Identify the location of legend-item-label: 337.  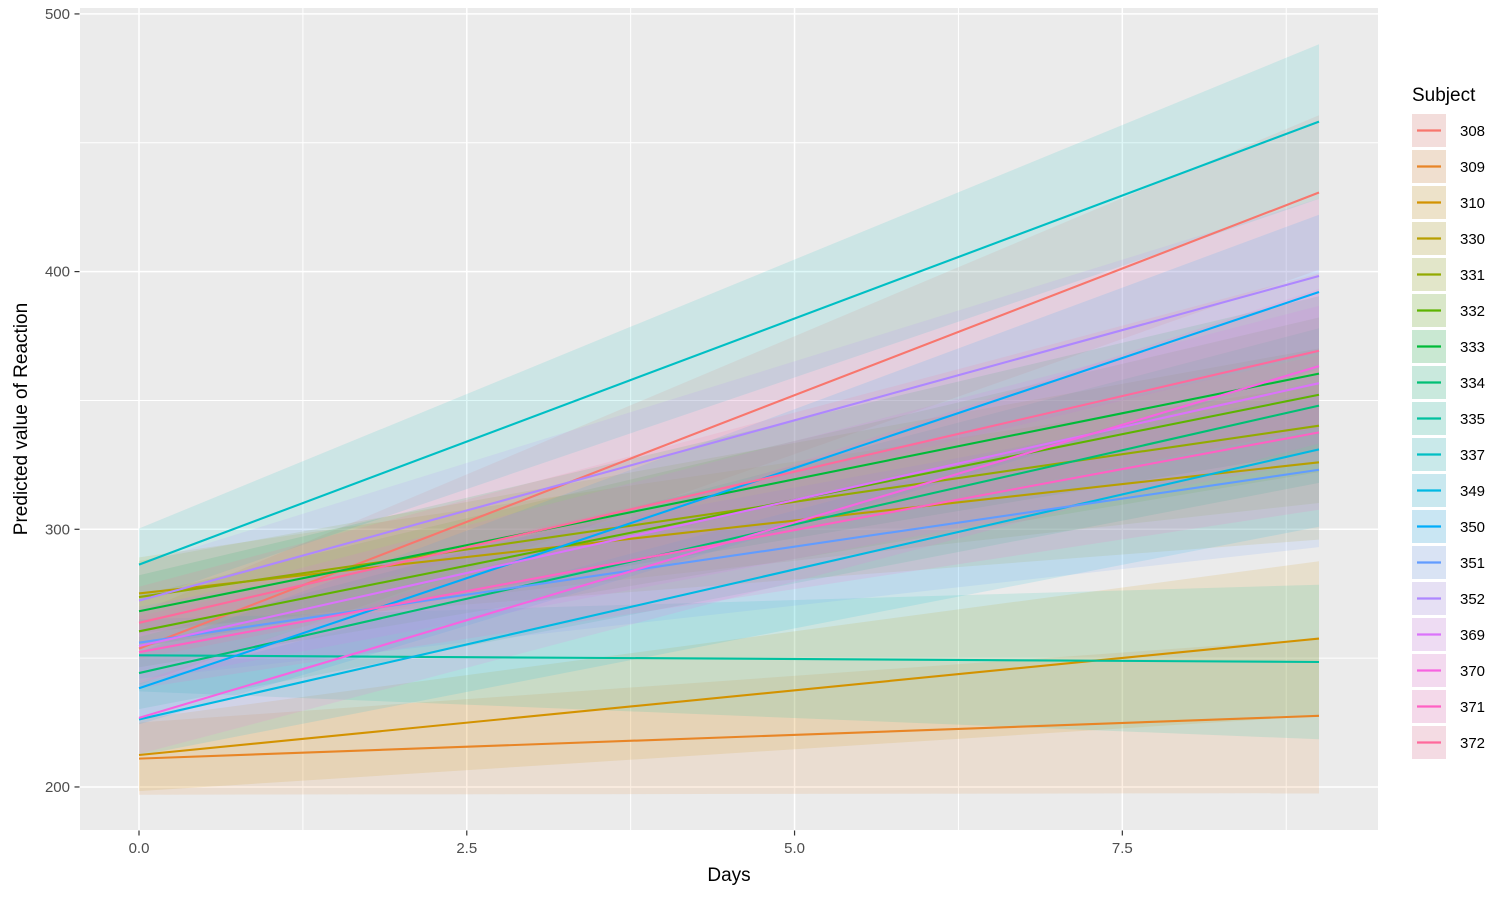
(1472, 455).